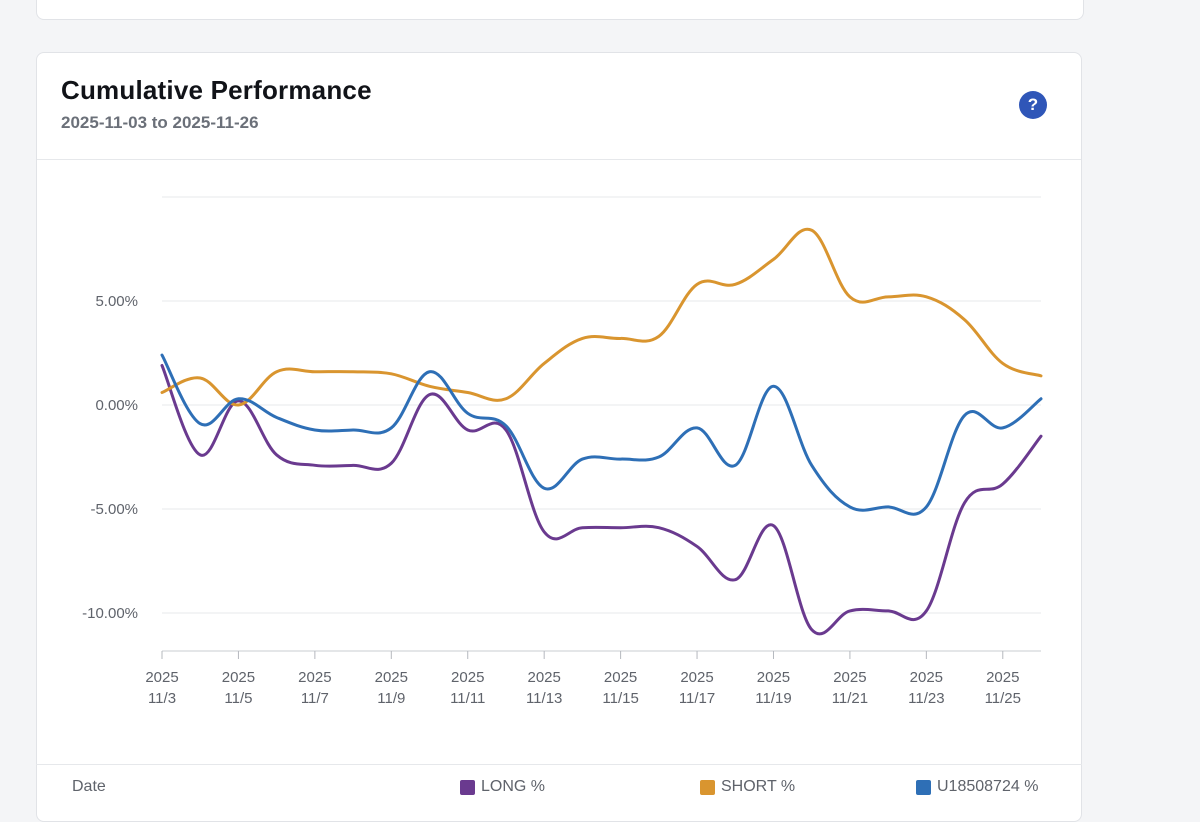  I want to click on y-axis-labels: 5.00% 0.00% -5.00% -10.00%, so click(110, 457).